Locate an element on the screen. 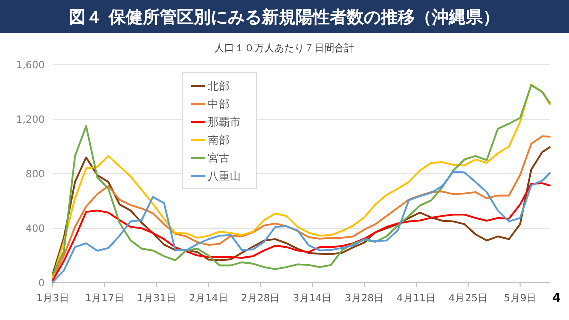 The height and width of the screenshot is (320, 569). legend-label: 八重山 is located at coordinates (224, 176).